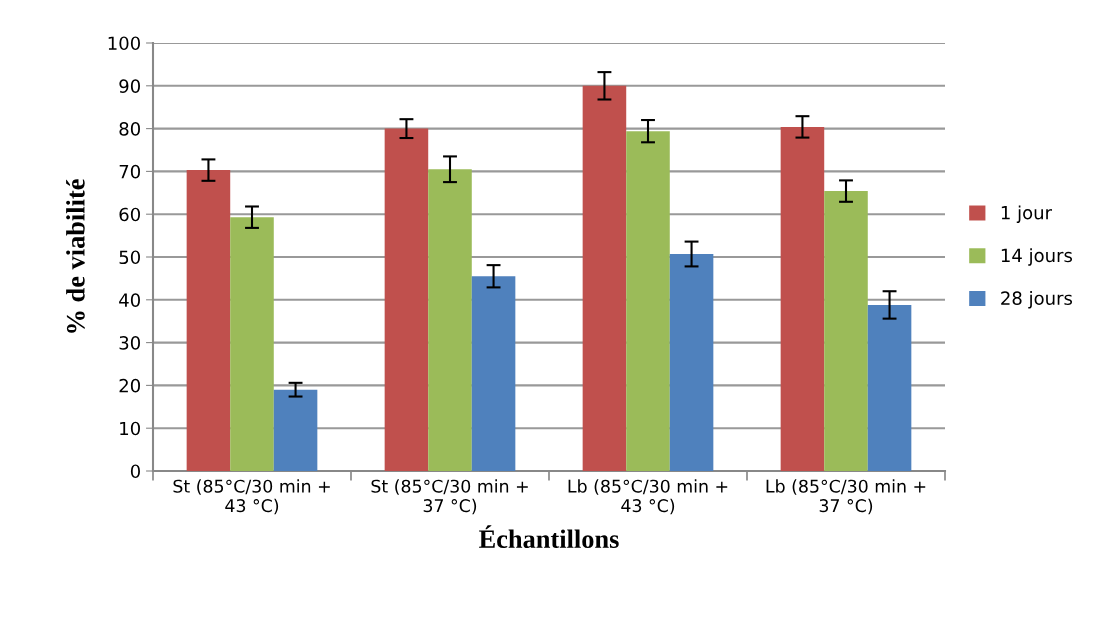 The image size is (1110, 621). Describe the element at coordinates (129, 86) in the screenshot. I see `y-tick-label: 90` at that location.